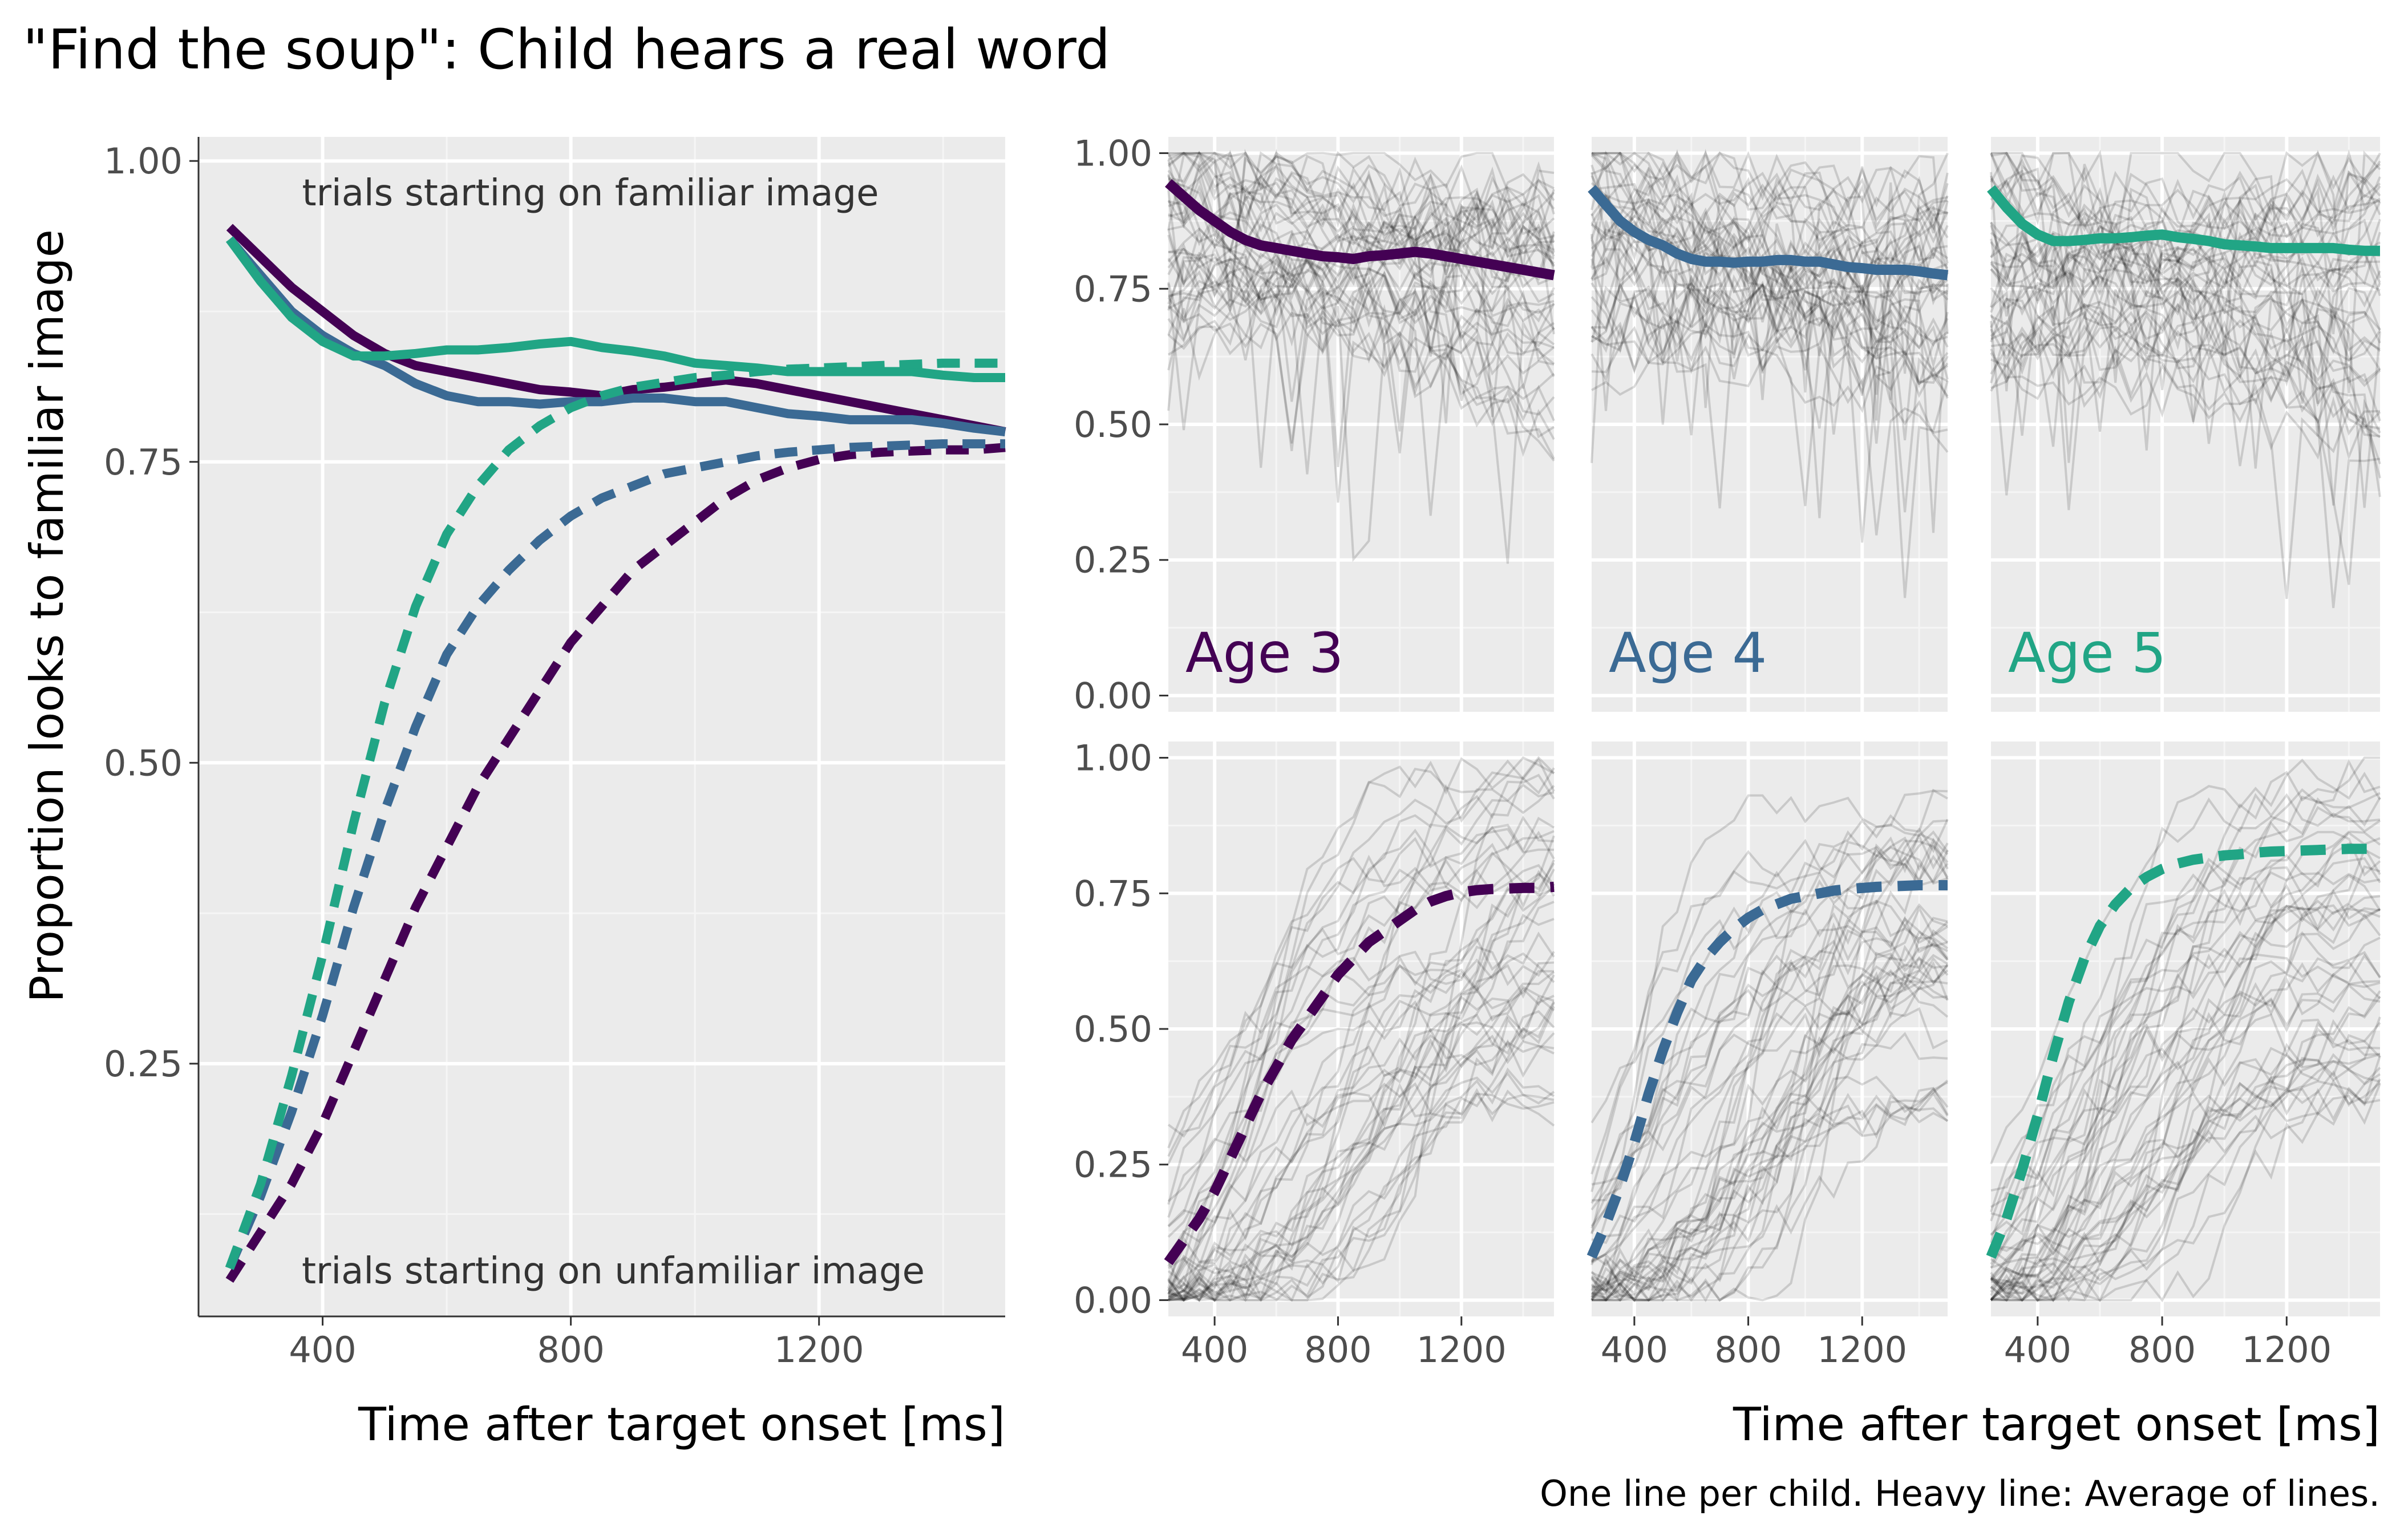  I want to click on facet-age4-familiar-child-lines, so click(1769, 373).